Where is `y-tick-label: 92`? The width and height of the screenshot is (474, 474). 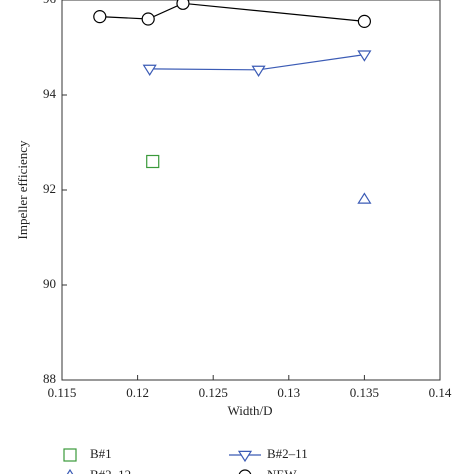
y-tick-label: 92 is located at coordinates (49, 188).